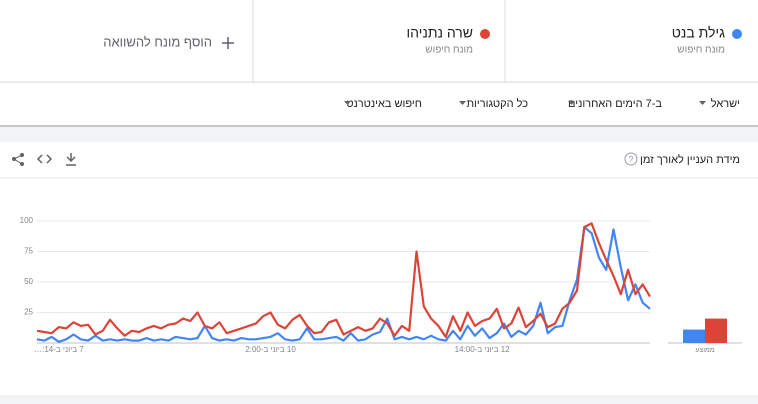 The width and height of the screenshot is (758, 404). What do you see at coordinates (228, 43) in the screenshot?
I see `plus-icon` at bounding box center [228, 43].